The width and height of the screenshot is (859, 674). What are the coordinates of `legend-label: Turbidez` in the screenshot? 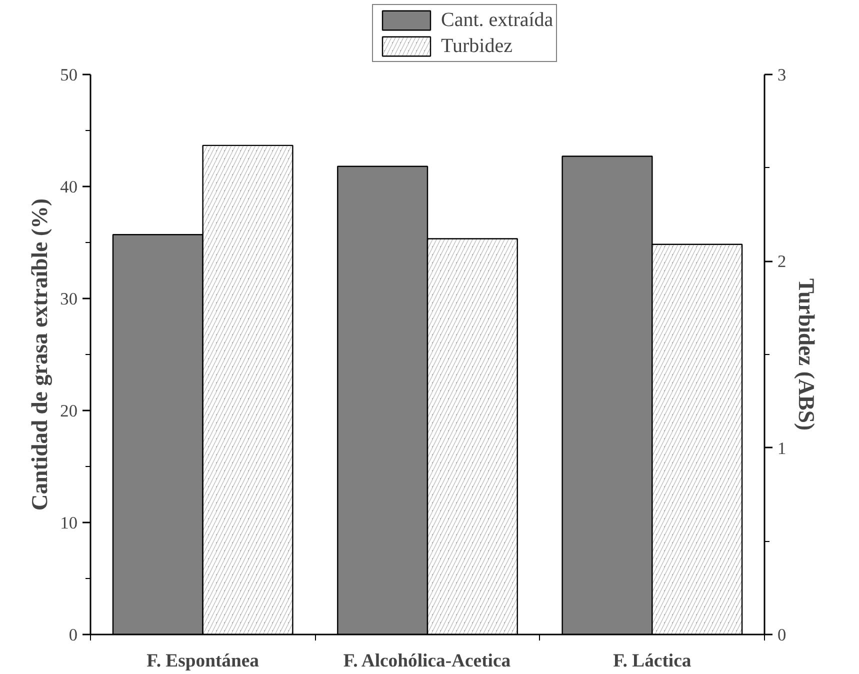 It's located at (476, 46).